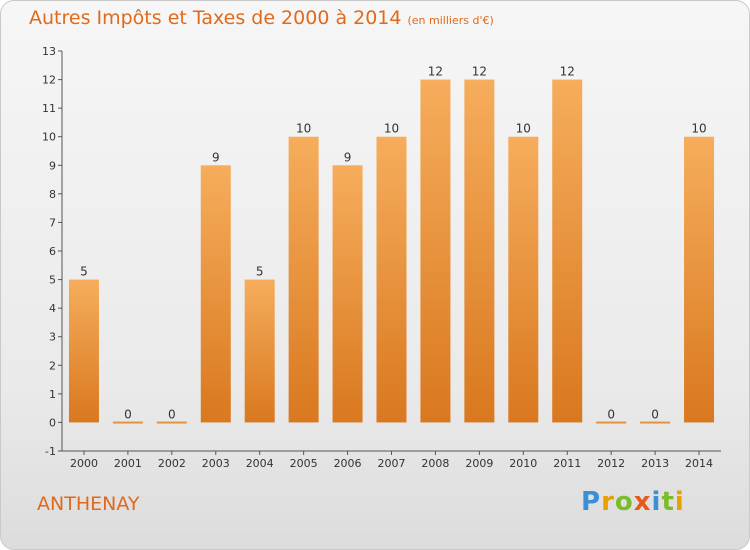 The width and height of the screenshot is (750, 550). What do you see at coordinates (52, 222) in the screenshot?
I see `y-tick-label: 7` at bounding box center [52, 222].